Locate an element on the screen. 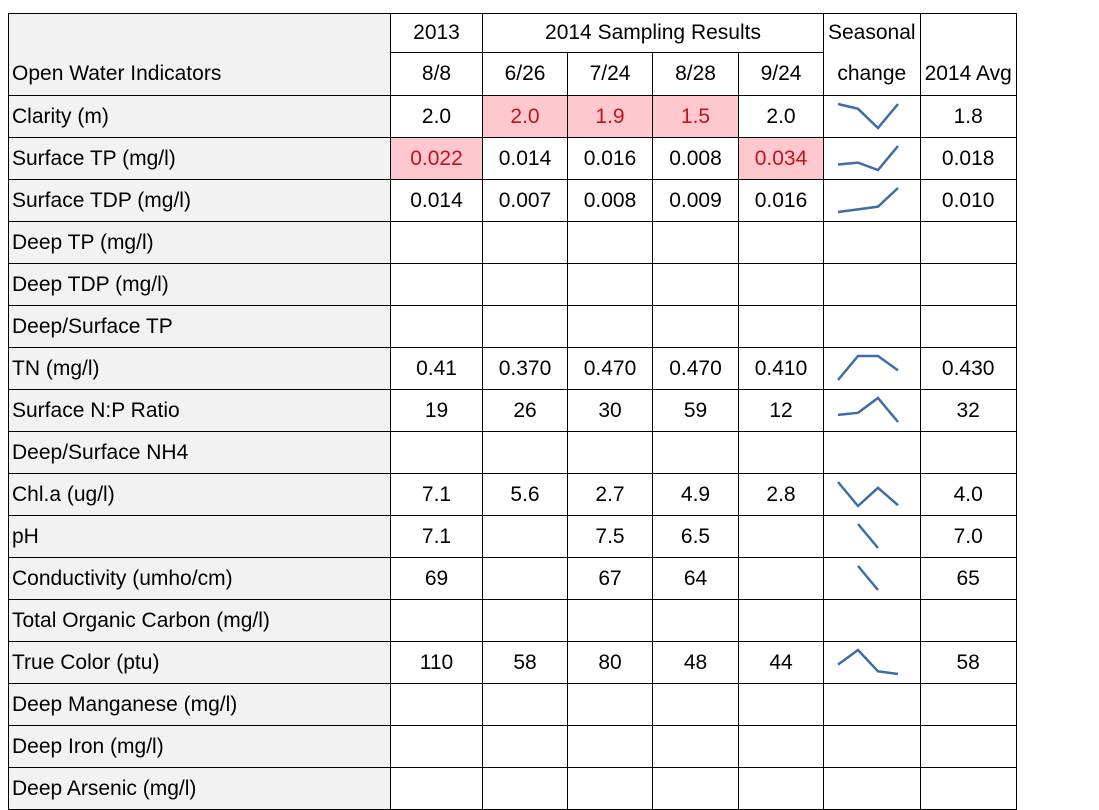 This screenshot has height=810, width=1099. value-cell: 30 is located at coordinates (610, 410).